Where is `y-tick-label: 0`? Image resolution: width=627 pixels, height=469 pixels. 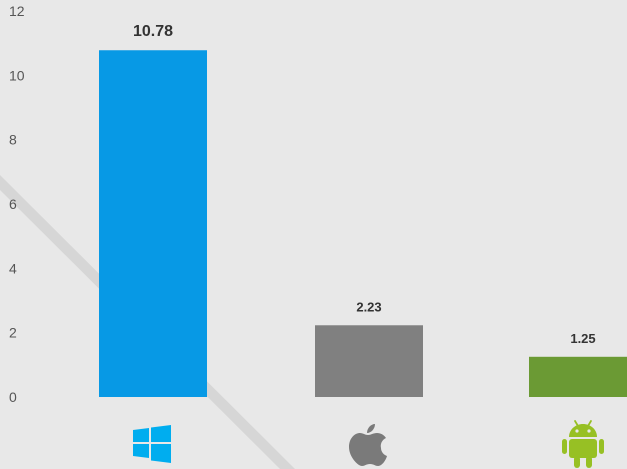 y-tick-label: 0 is located at coordinates (13, 397).